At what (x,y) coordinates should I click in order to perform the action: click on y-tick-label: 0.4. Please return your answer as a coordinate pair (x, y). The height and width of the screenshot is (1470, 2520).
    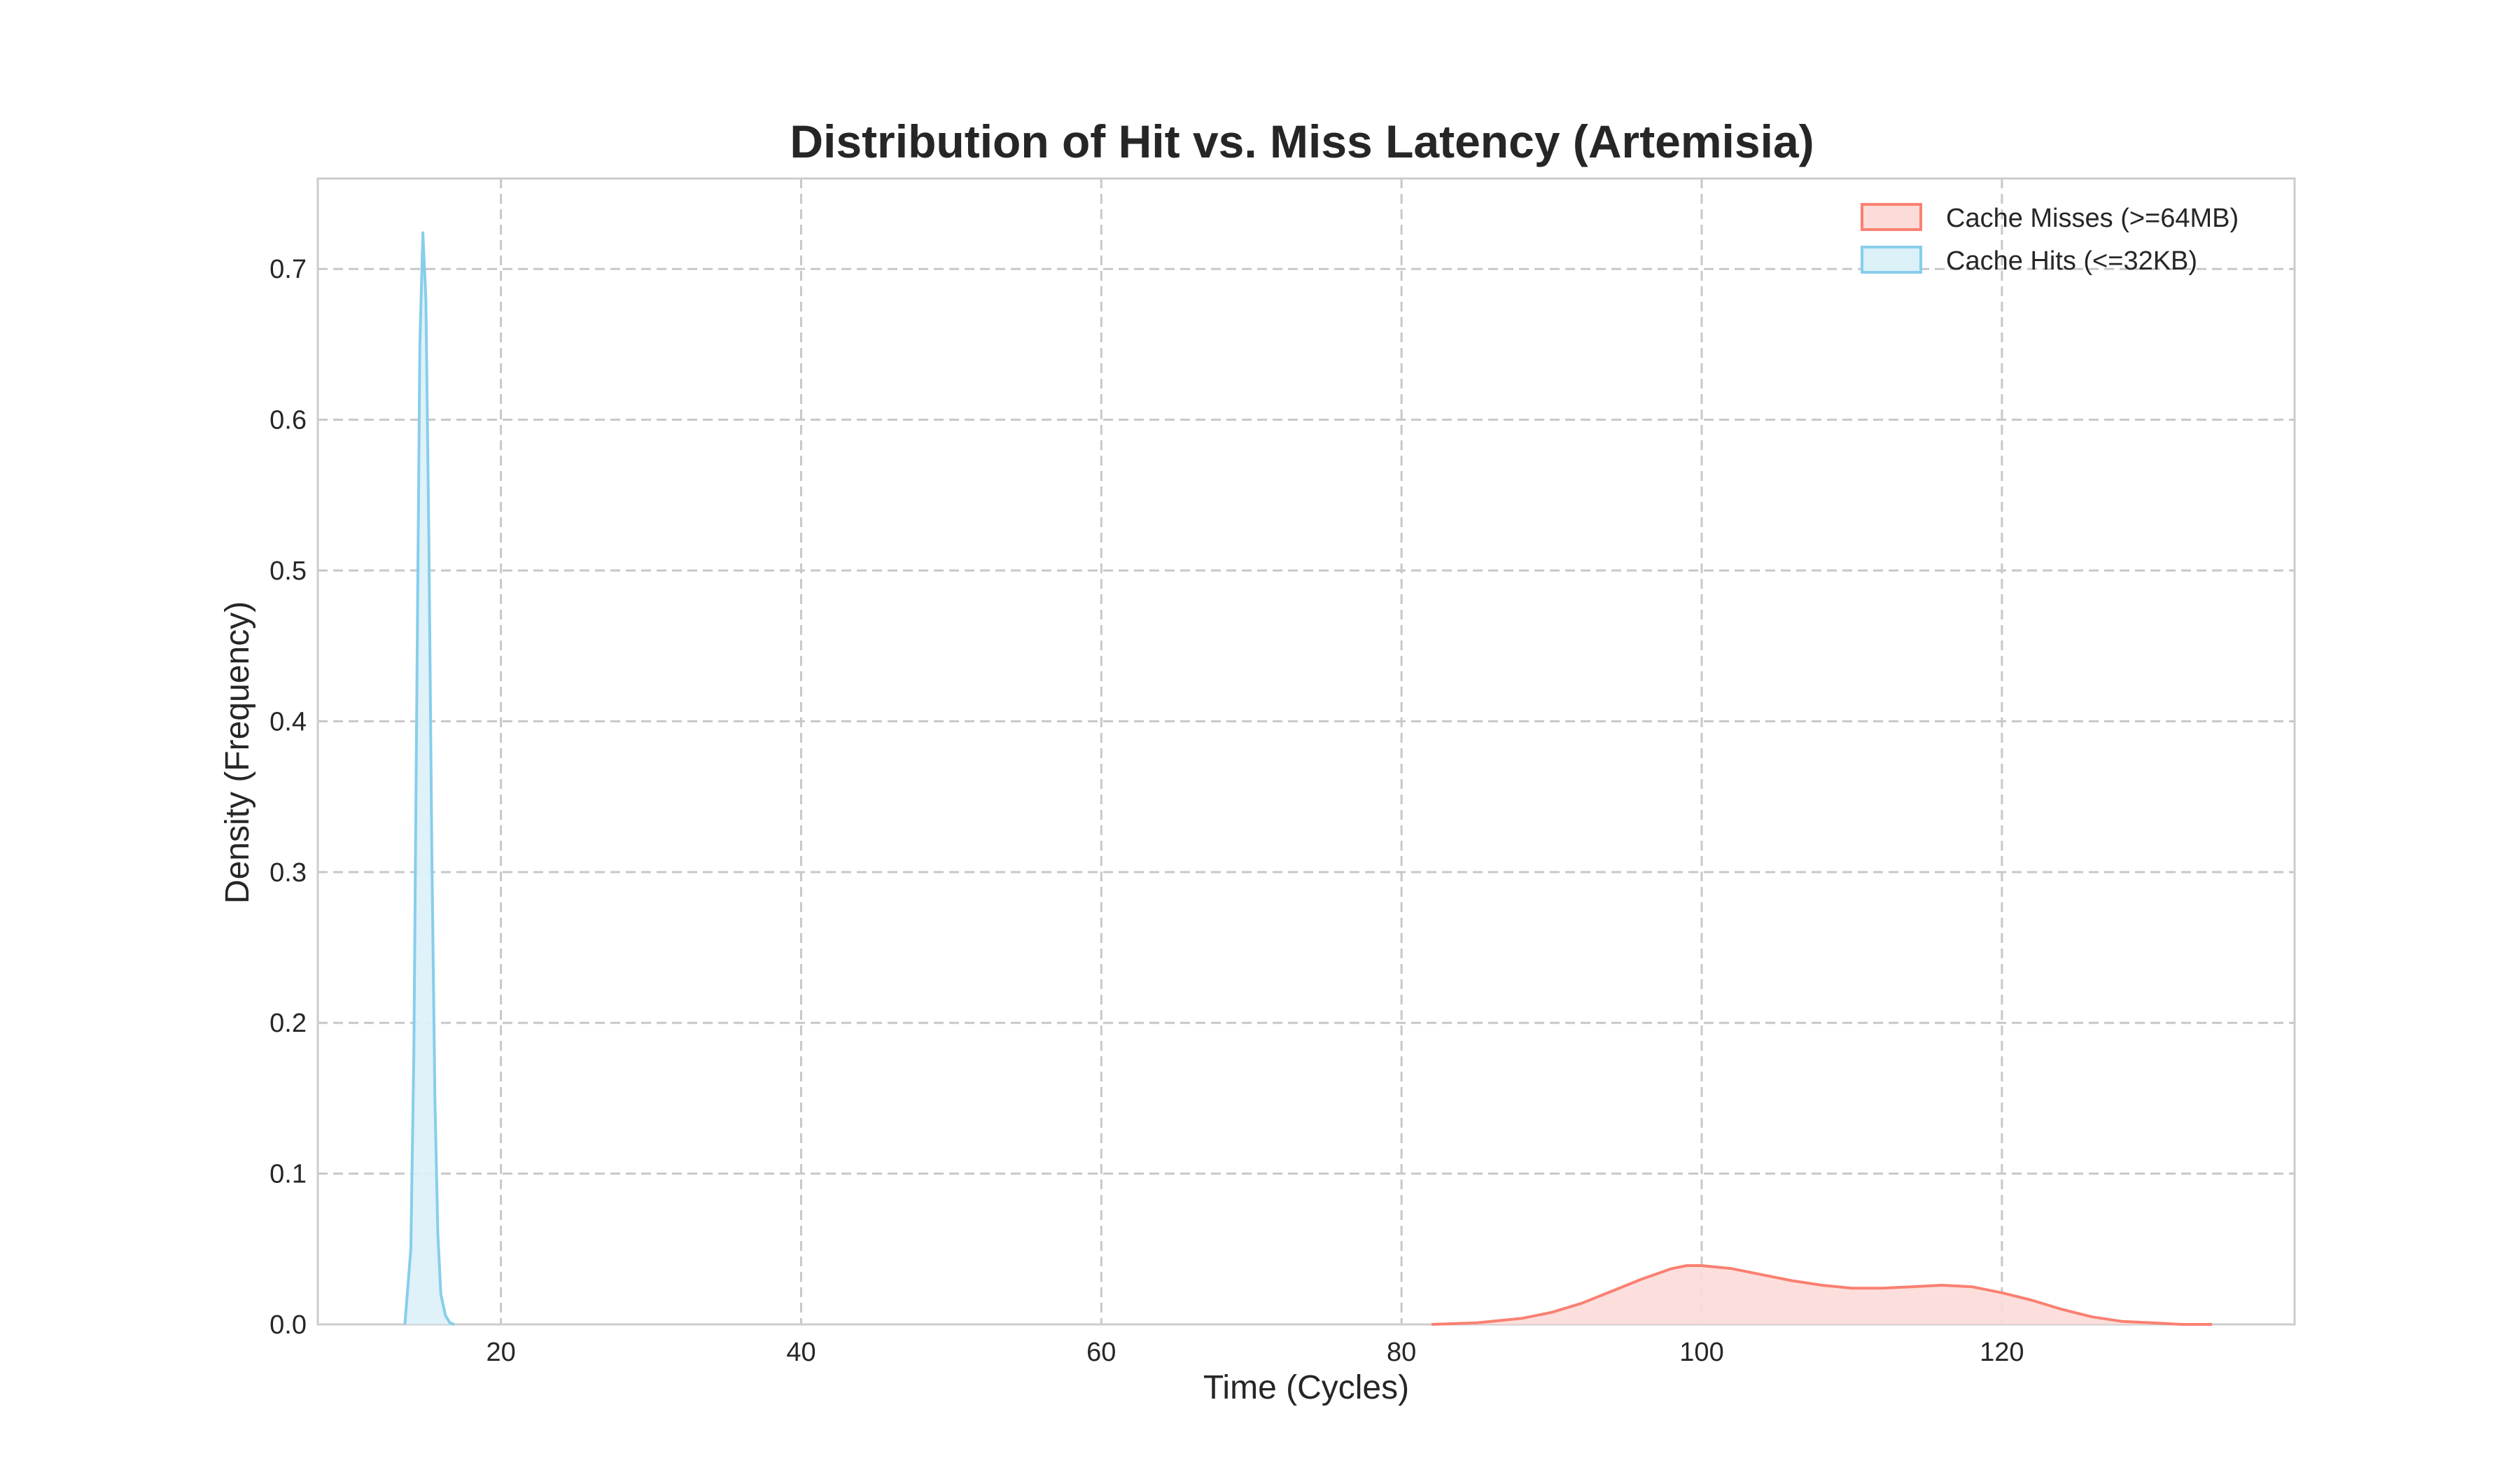
    Looking at the image, I should click on (288, 721).